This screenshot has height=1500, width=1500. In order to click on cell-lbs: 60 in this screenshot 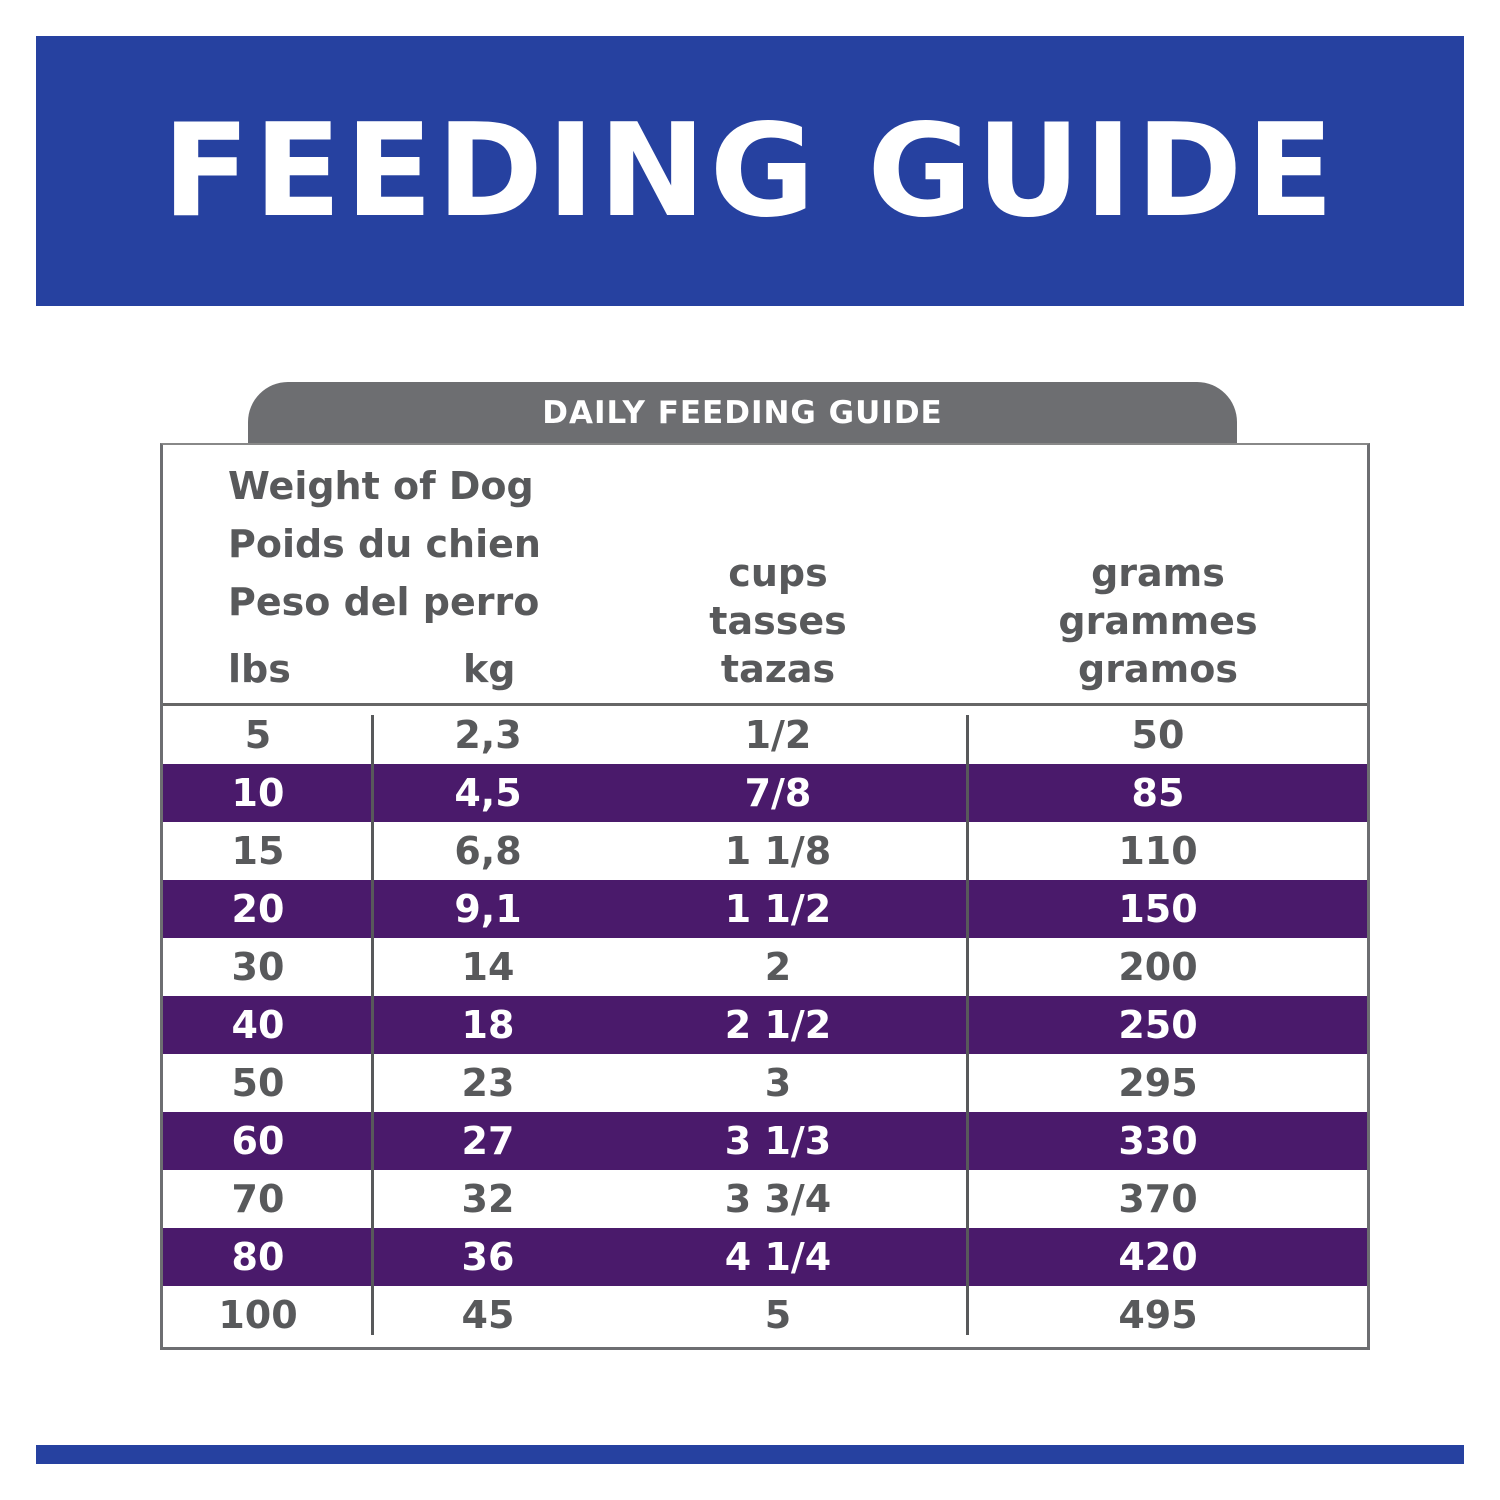, I will do `click(258, 1141)`.